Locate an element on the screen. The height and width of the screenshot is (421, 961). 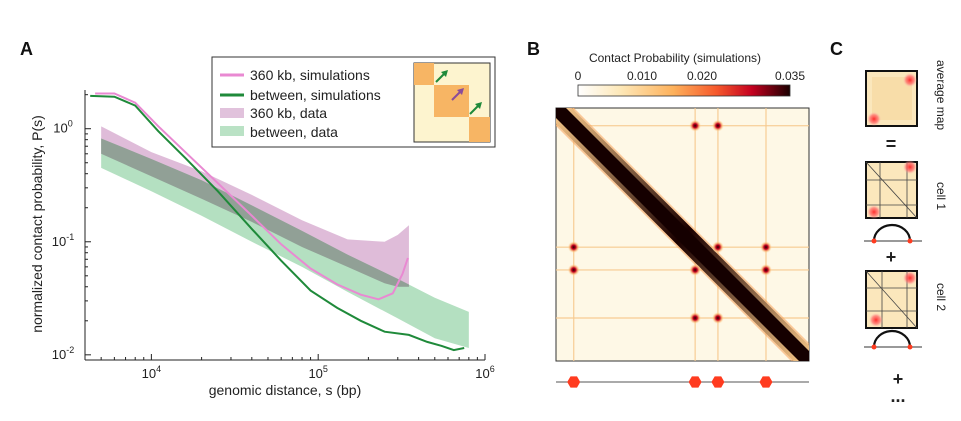
panel-label-c: C is located at coordinates (836, 49).